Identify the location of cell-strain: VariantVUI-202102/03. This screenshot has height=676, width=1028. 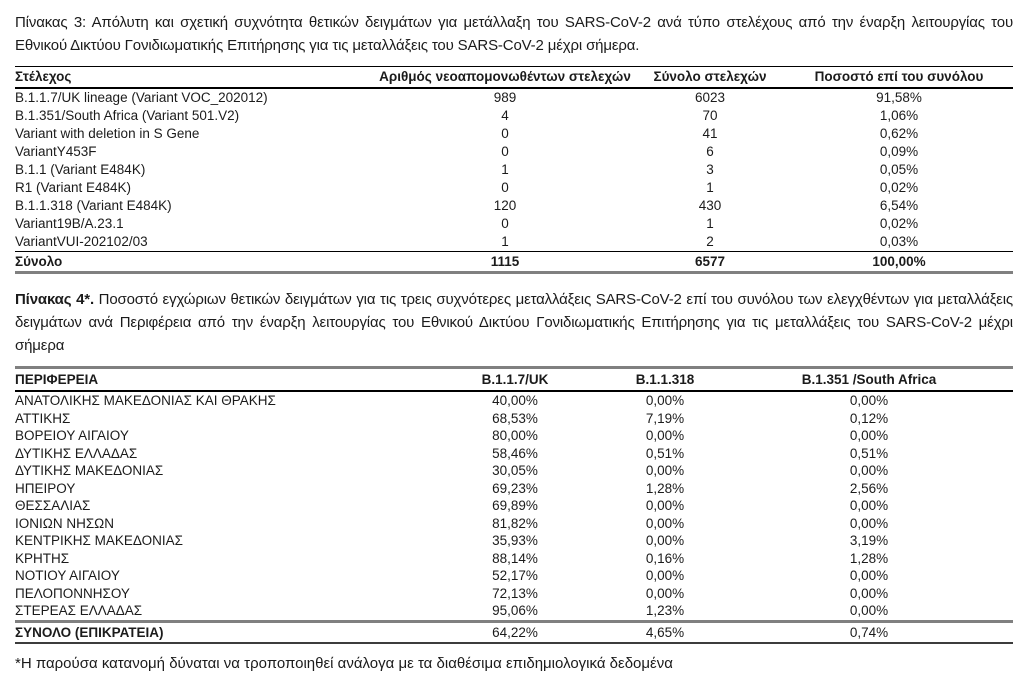
(81, 241).